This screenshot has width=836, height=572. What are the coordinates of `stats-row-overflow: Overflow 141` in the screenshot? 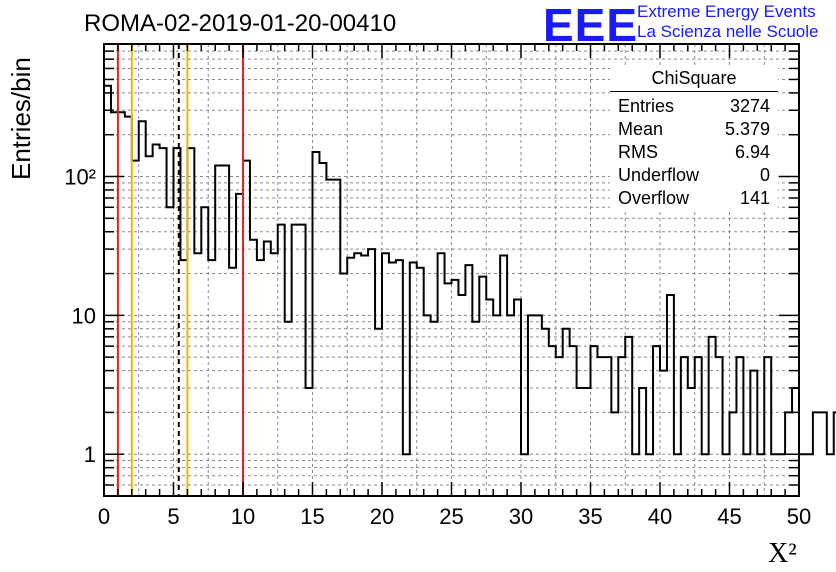 It's located at (694, 199).